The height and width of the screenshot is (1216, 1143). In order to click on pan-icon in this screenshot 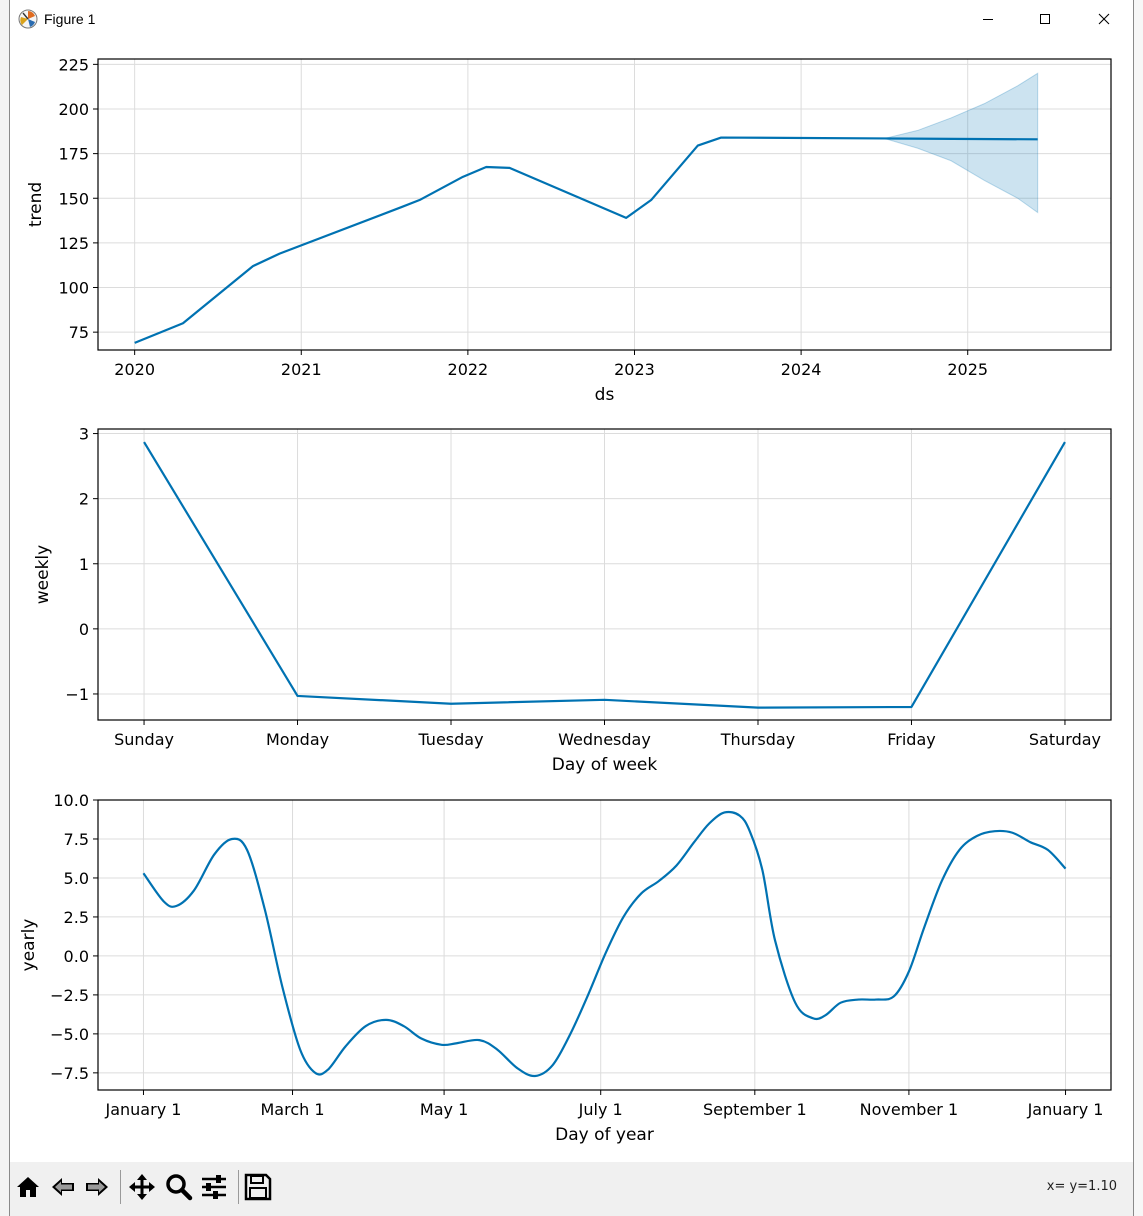, I will do `click(142, 1187)`.